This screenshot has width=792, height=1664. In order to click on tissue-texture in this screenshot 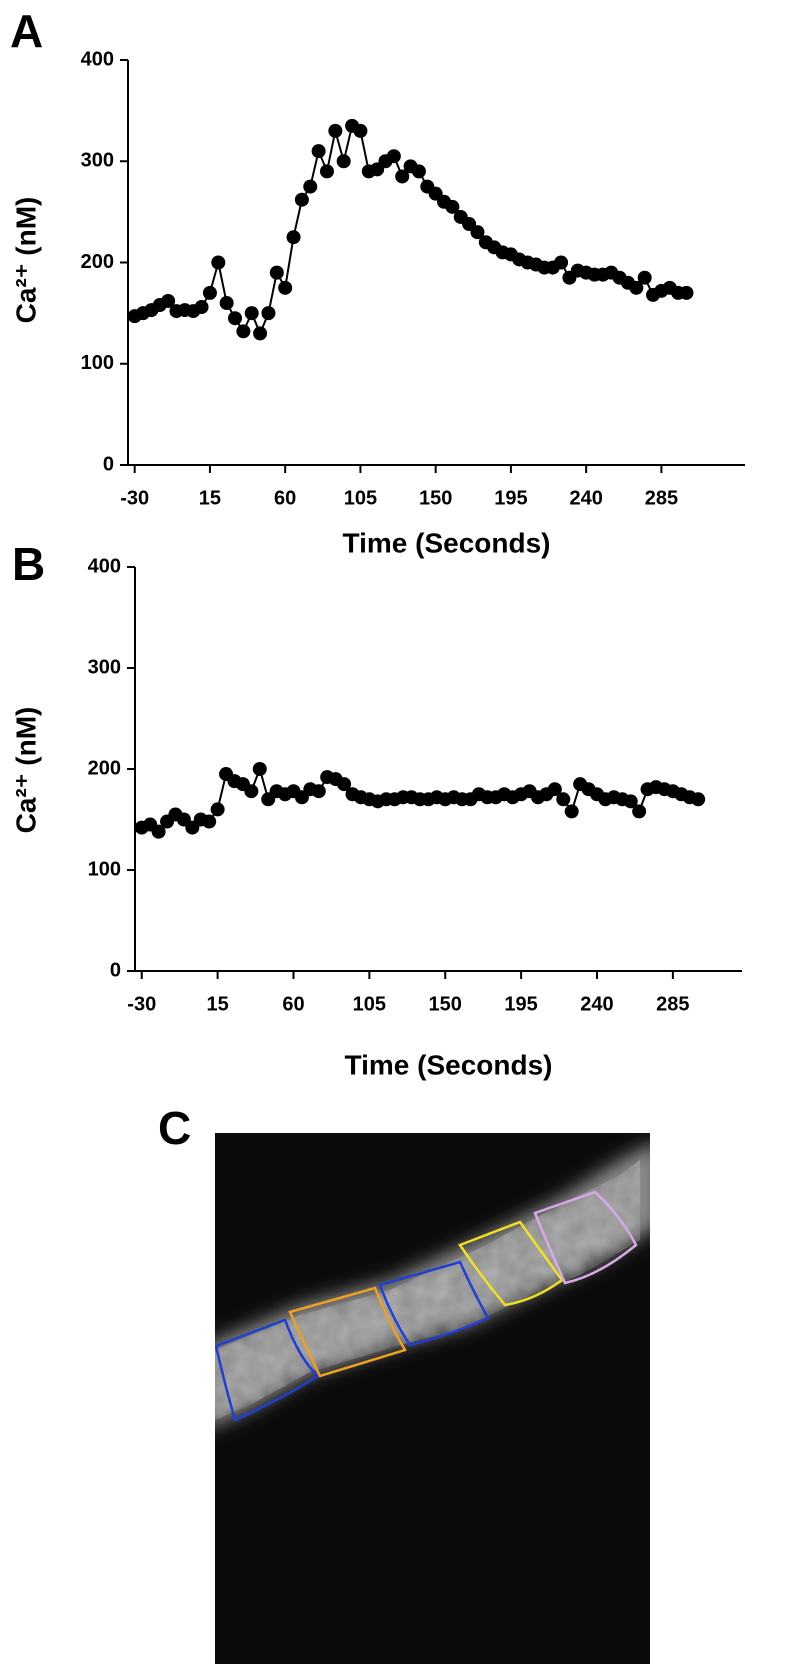, I will do `click(427, 1290)`.